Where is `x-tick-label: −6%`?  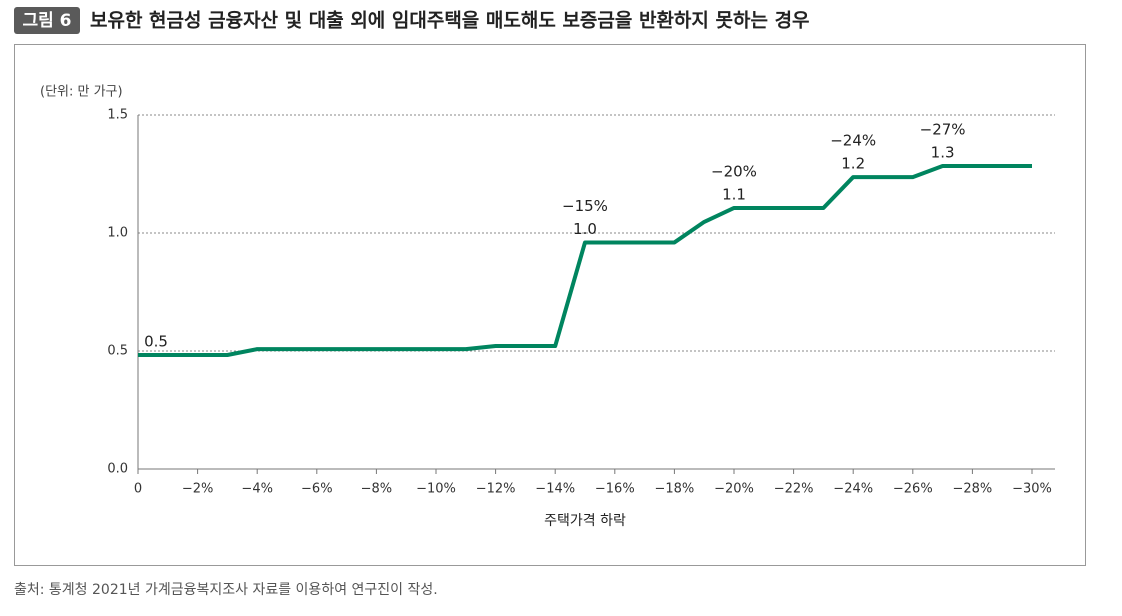 x-tick-label: −6% is located at coordinates (317, 489).